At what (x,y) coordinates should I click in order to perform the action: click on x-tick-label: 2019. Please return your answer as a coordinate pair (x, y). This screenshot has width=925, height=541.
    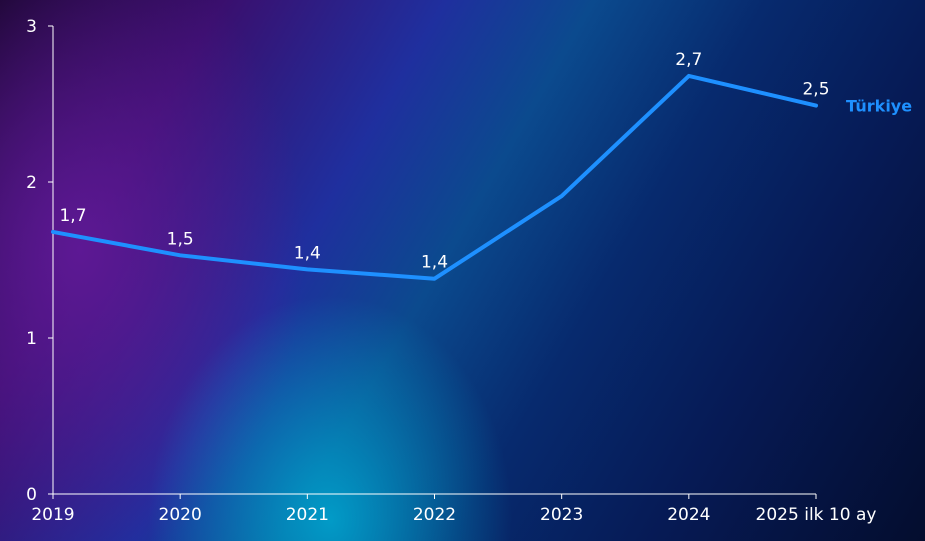
    Looking at the image, I should click on (52, 515).